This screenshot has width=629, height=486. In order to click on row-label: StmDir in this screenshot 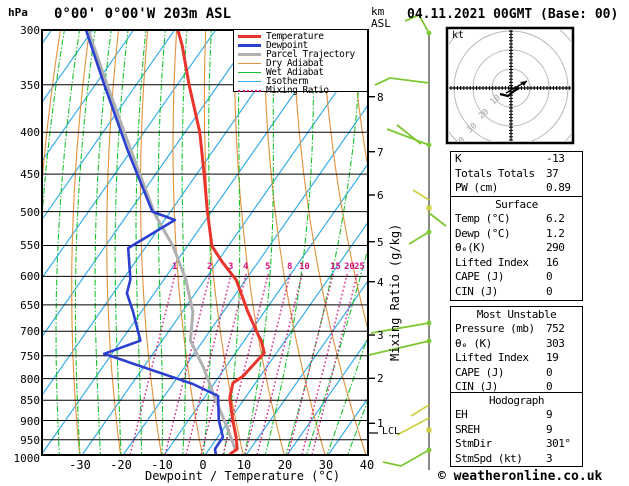, I will do `click(473, 444)`.